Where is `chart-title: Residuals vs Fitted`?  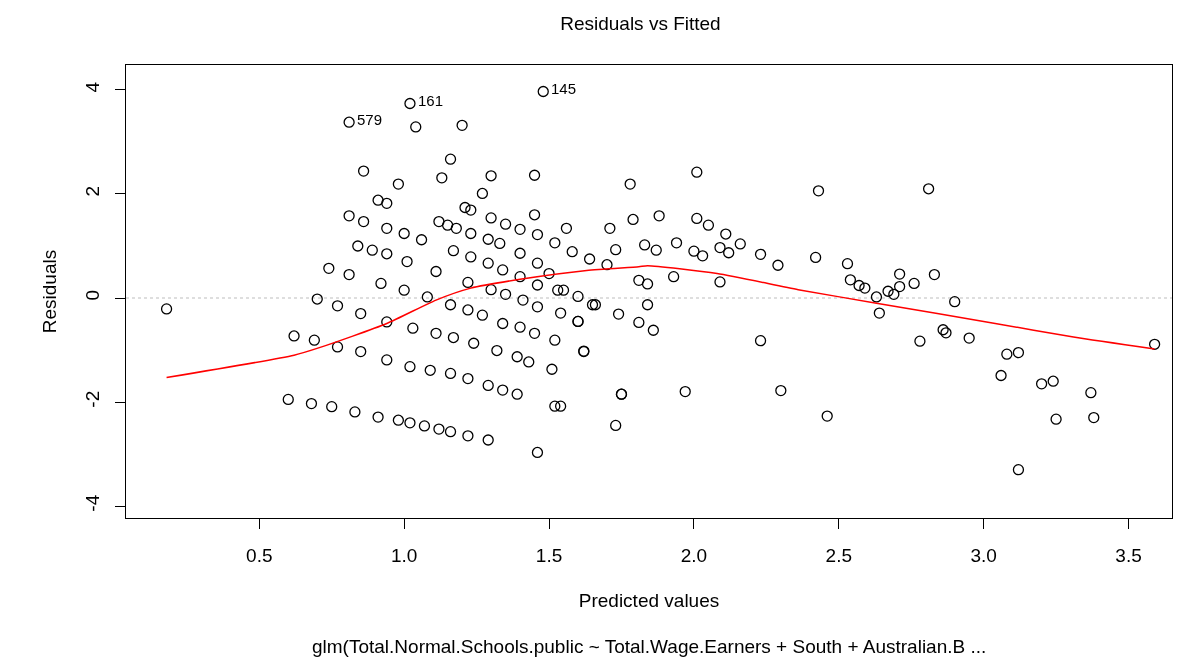
chart-title: Residuals vs Fitted is located at coordinates (640, 23).